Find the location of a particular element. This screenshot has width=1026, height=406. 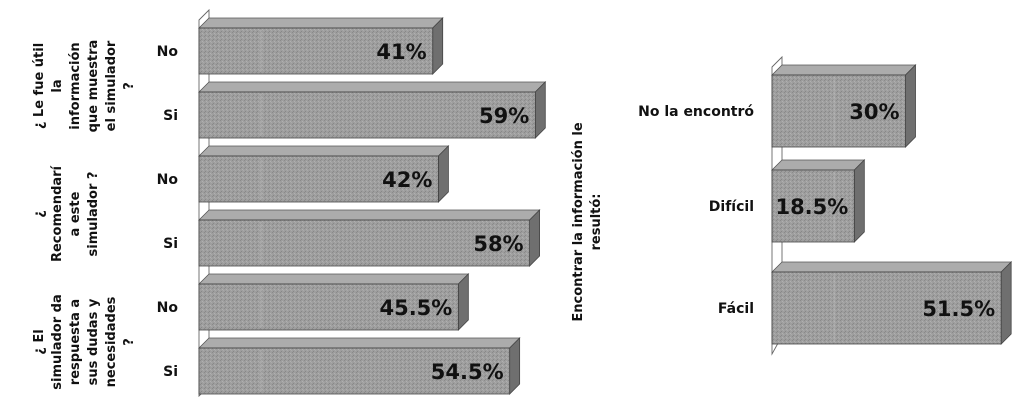

right-category-label-1: Difícil is located at coordinates (731, 207).